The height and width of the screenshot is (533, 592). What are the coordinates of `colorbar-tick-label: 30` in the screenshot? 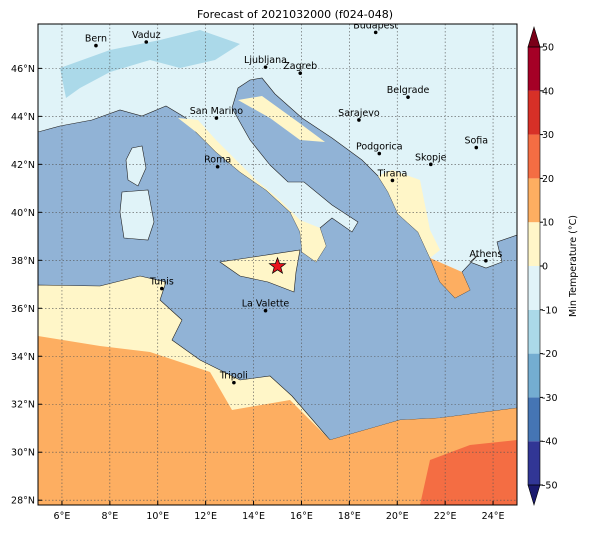 It's located at (548, 135).